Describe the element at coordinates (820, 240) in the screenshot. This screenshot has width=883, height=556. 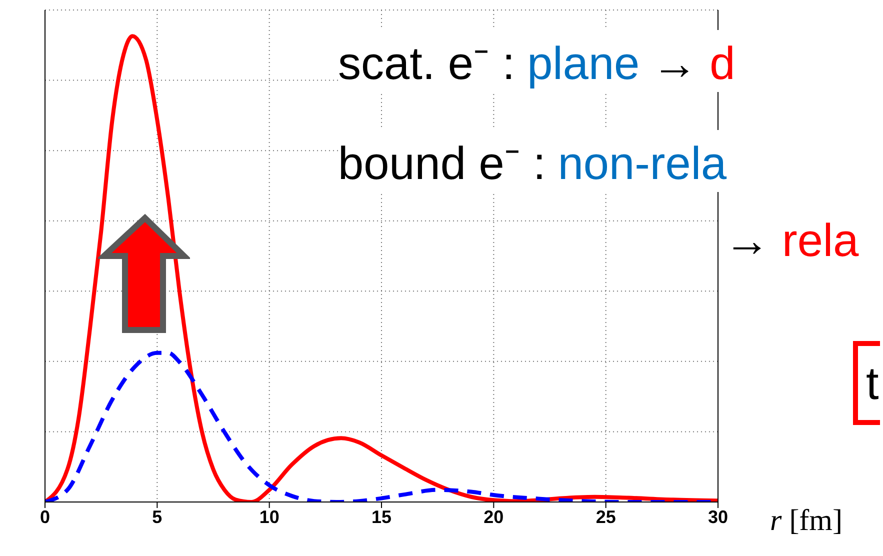
I see `text: rela` at that location.